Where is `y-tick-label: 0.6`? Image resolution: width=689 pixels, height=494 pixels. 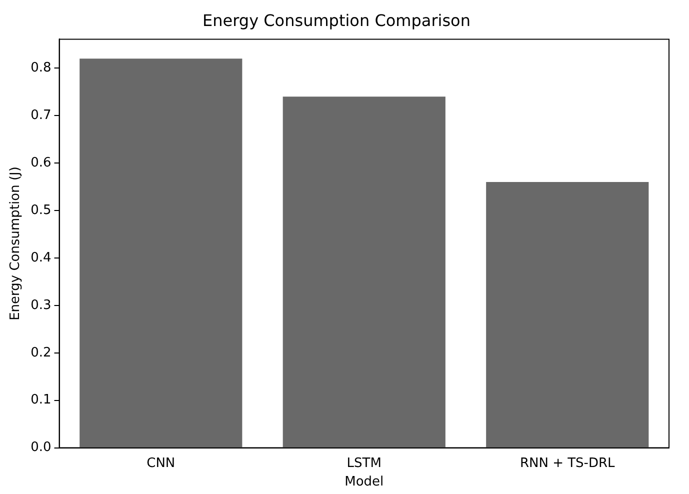
y-tick-label: 0.6 is located at coordinates (41, 162).